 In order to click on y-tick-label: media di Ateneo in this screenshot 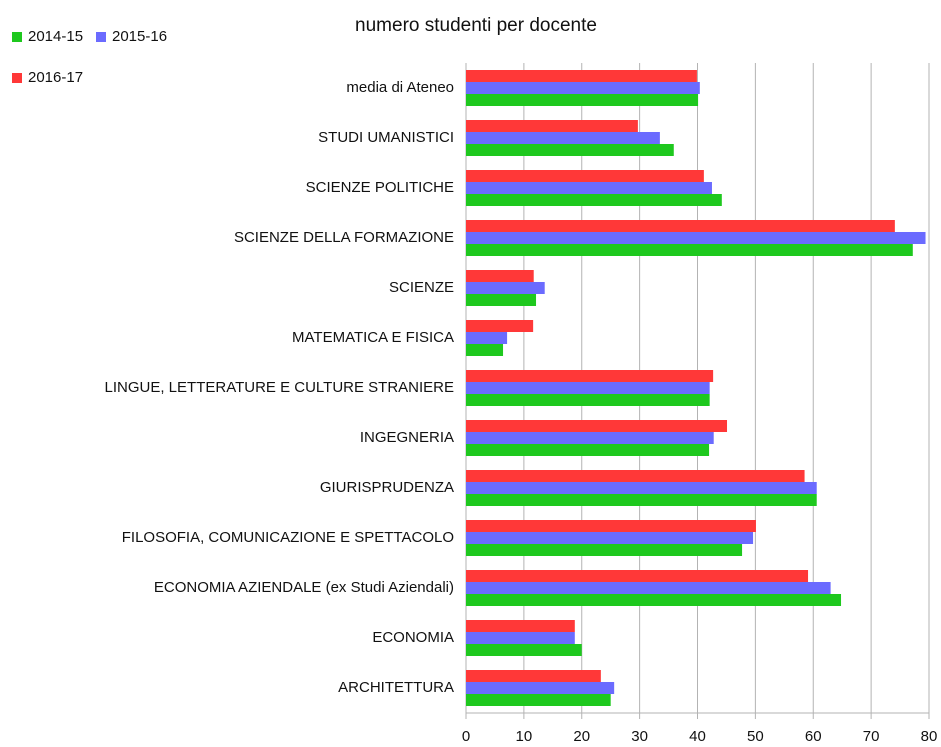, I will do `click(400, 87)`.